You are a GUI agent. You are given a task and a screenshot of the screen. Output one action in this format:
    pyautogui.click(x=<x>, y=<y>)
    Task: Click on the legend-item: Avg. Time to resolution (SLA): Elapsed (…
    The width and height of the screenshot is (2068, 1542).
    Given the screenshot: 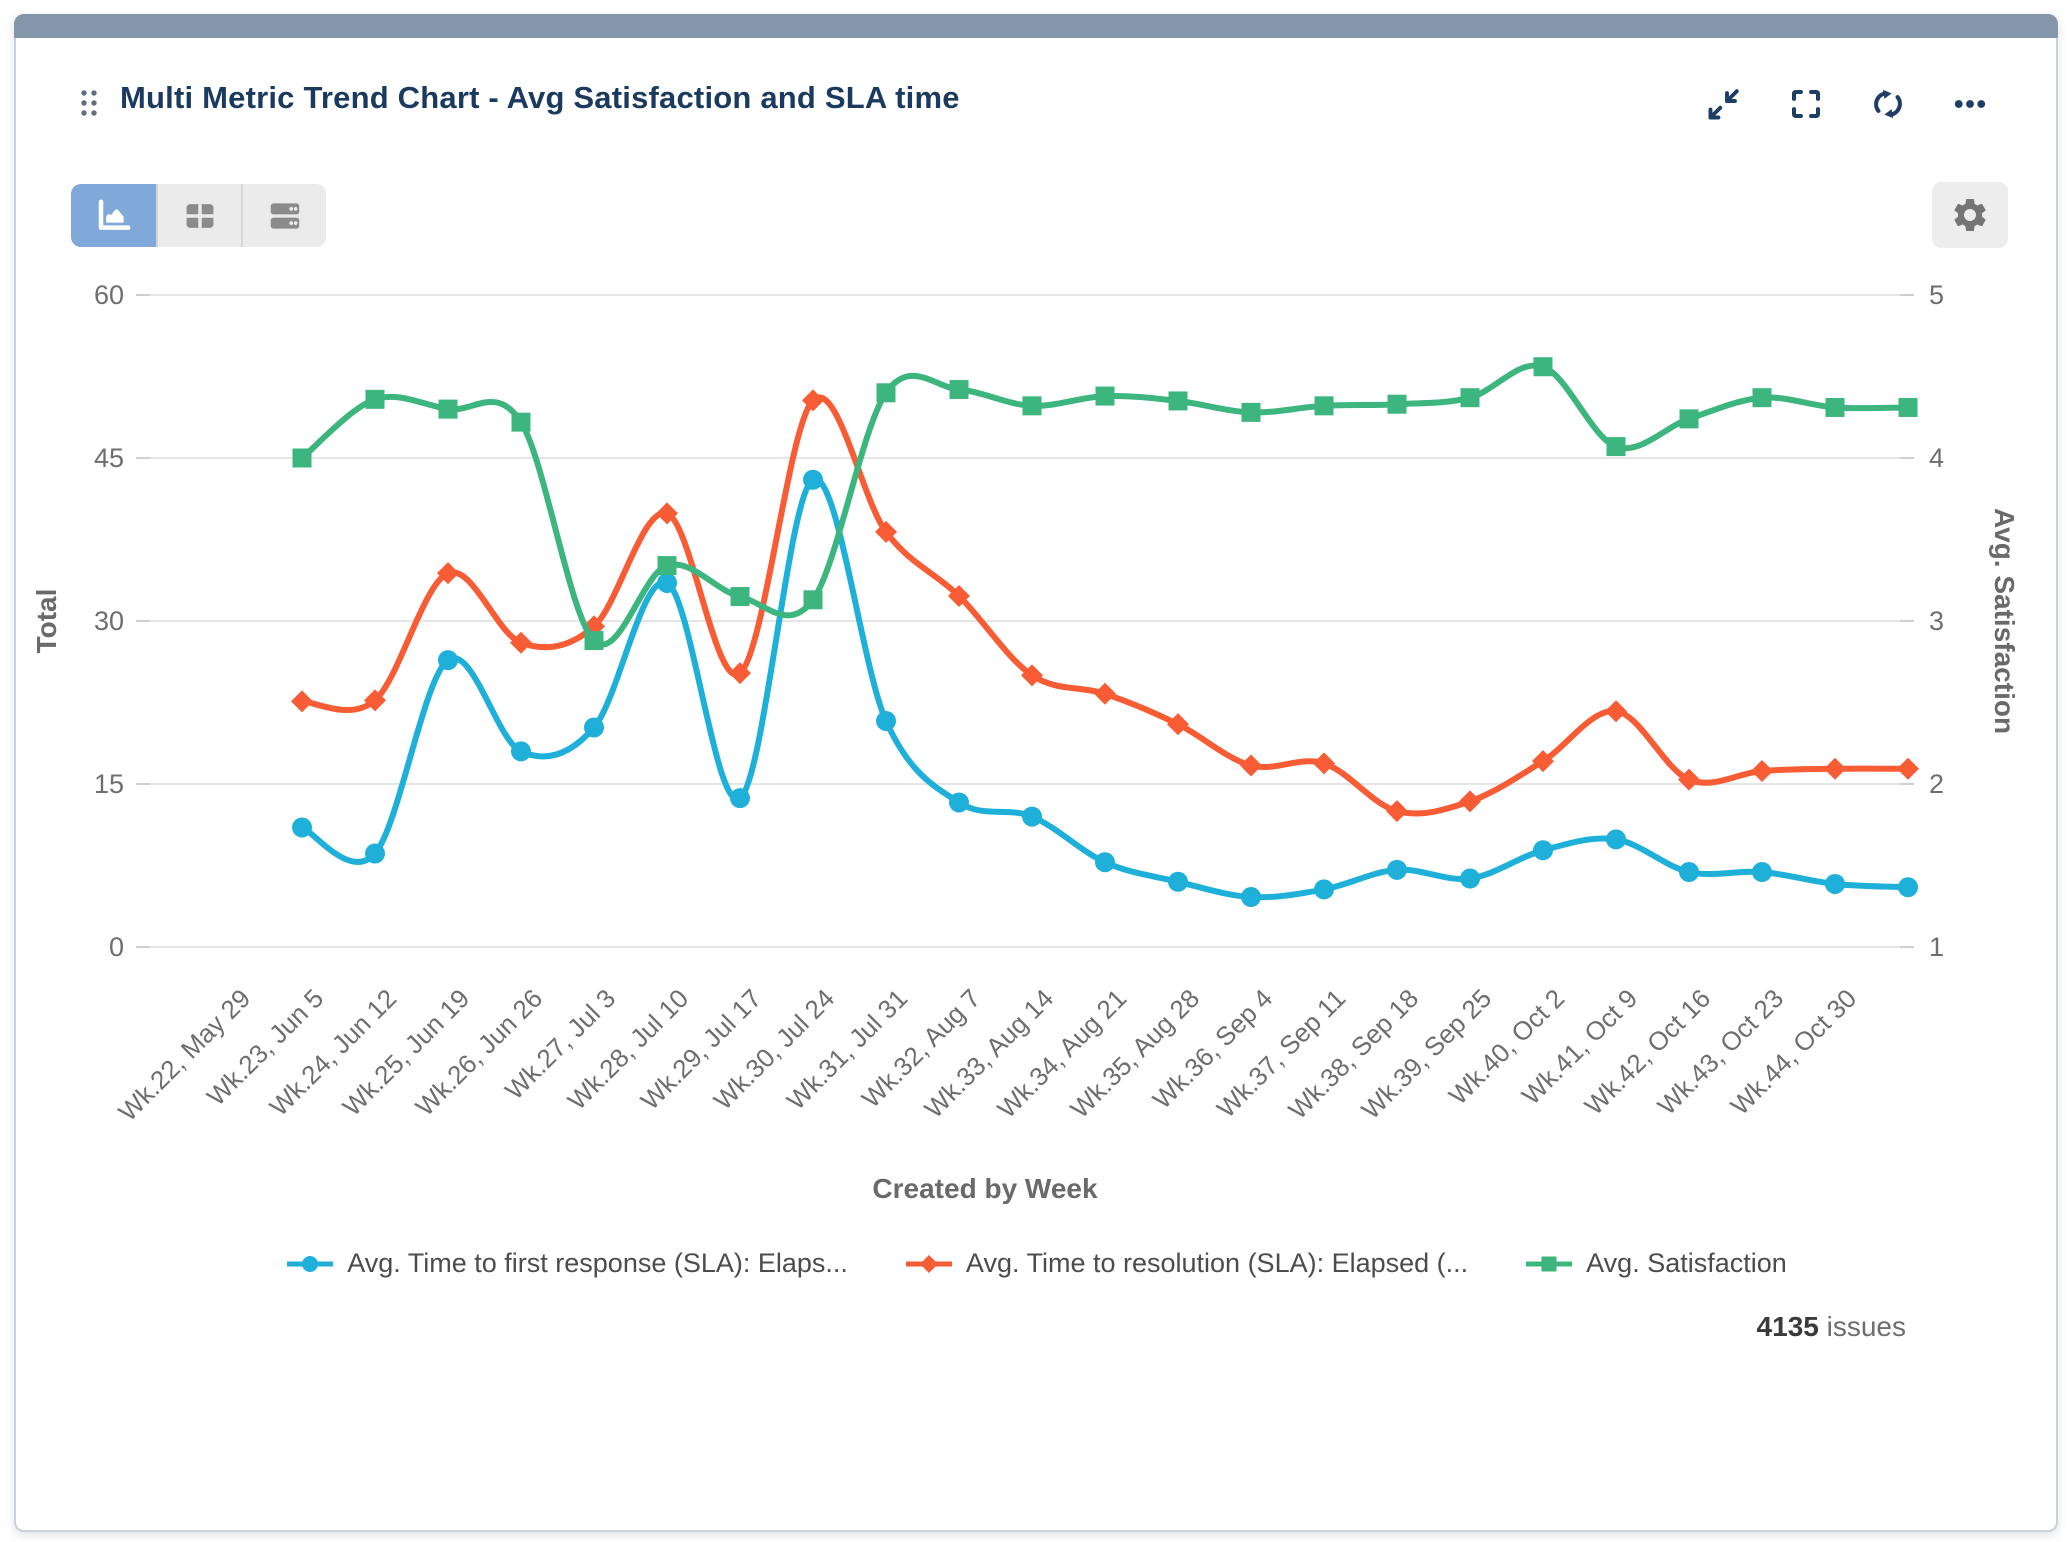 What is the action you would take?
    pyautogui.click(x=1186, y=1263)
    